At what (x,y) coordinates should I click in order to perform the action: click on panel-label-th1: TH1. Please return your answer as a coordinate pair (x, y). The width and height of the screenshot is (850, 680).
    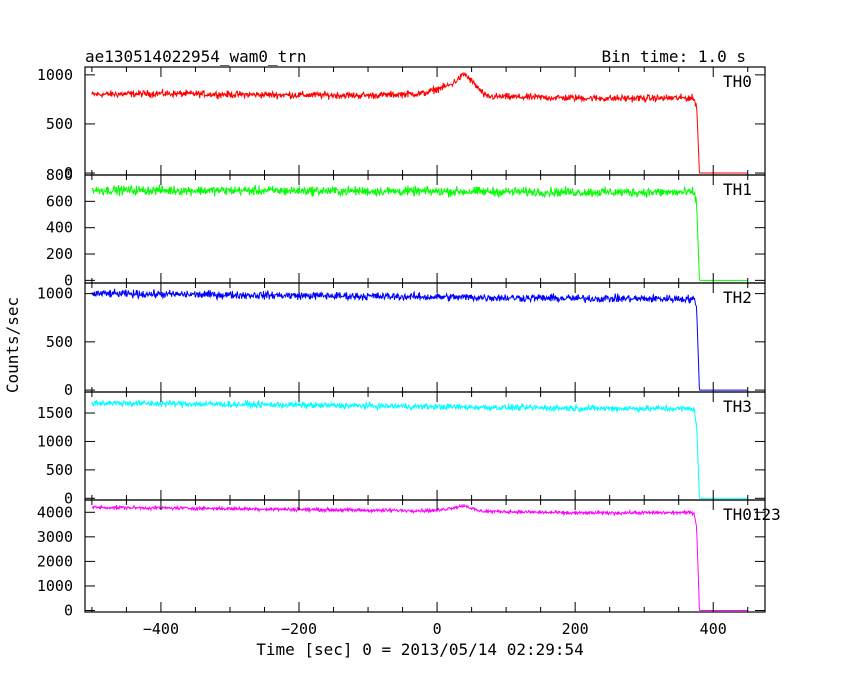
    Looking at the image, I should click on (737, 189).